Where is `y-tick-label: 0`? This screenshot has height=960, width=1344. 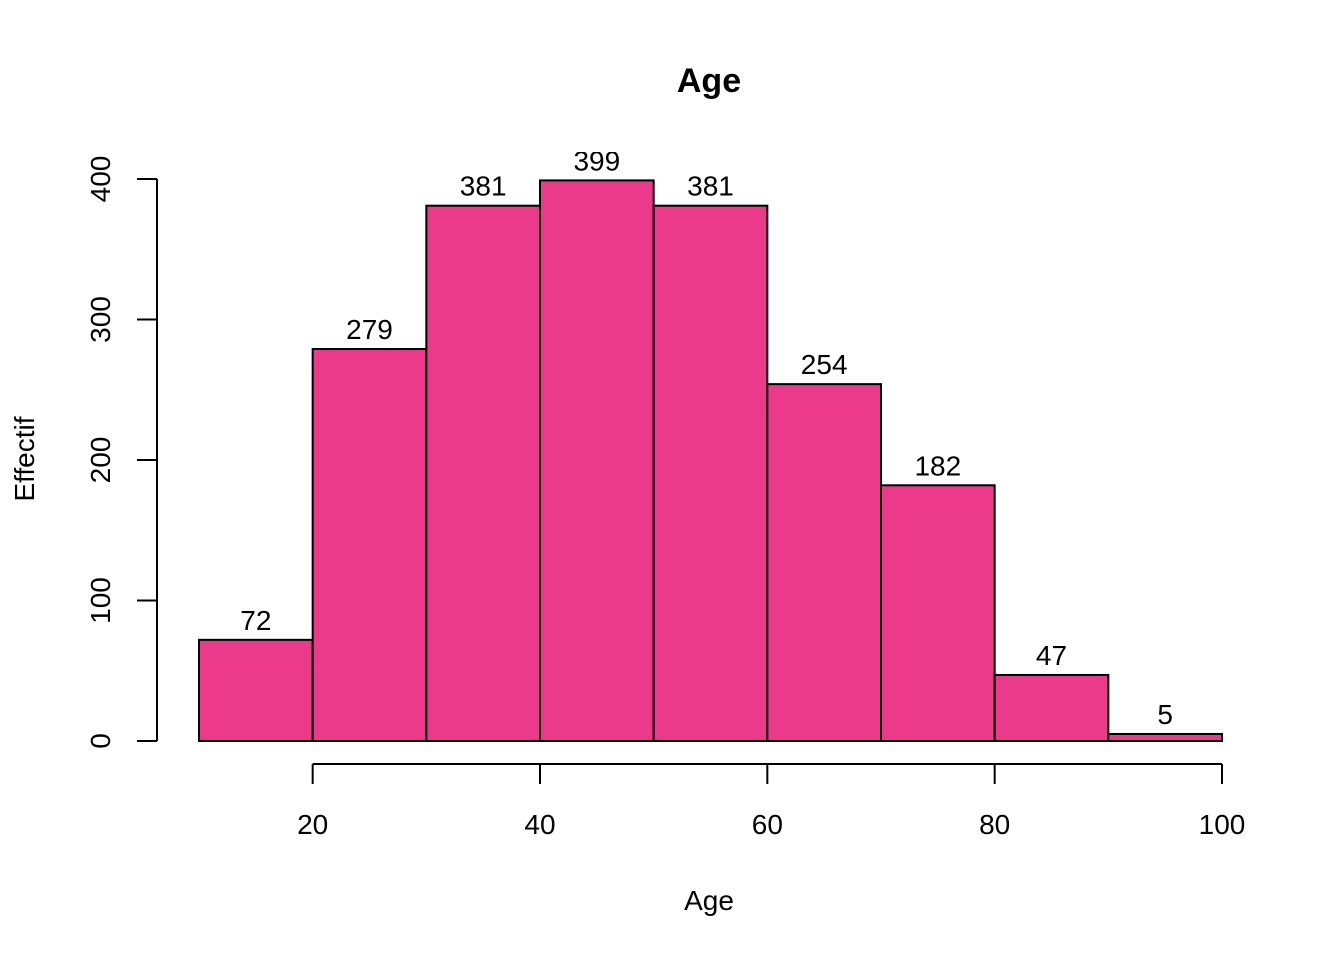
y-tick-label: 0 is located at coordinates (100, 741).